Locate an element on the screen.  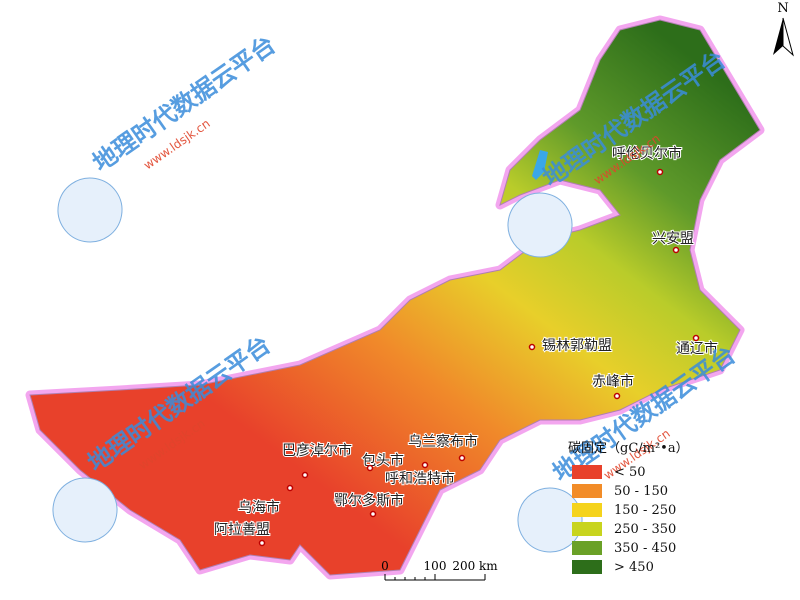
lake is located at coordinates (540, 165).